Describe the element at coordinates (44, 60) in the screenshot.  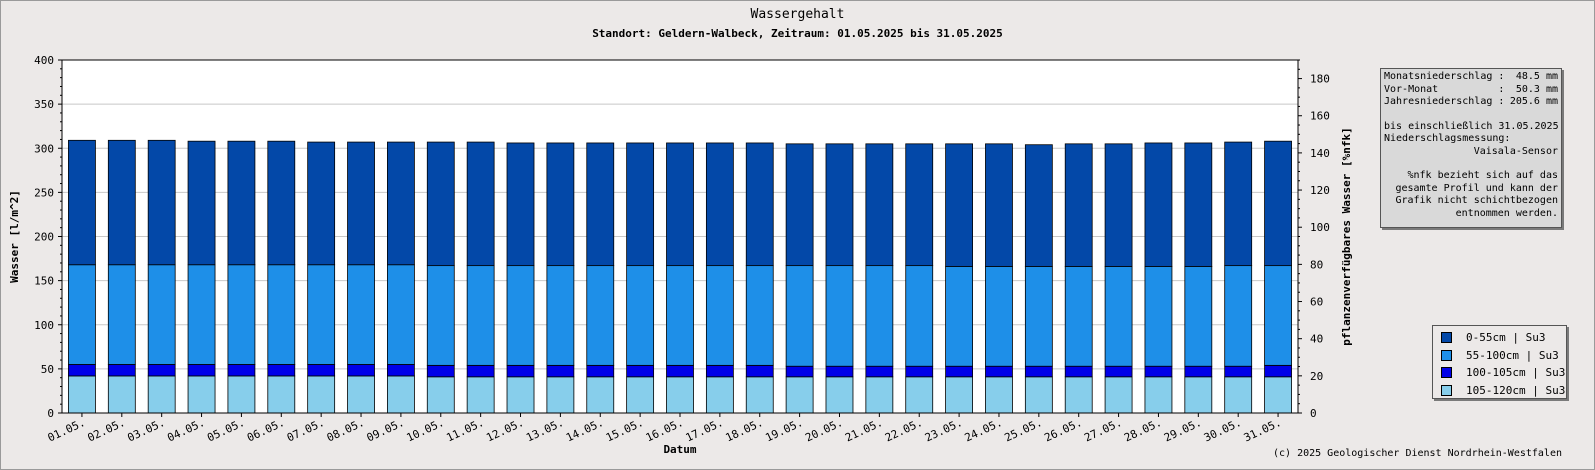
I see `y-tick-label: 400` at that location.